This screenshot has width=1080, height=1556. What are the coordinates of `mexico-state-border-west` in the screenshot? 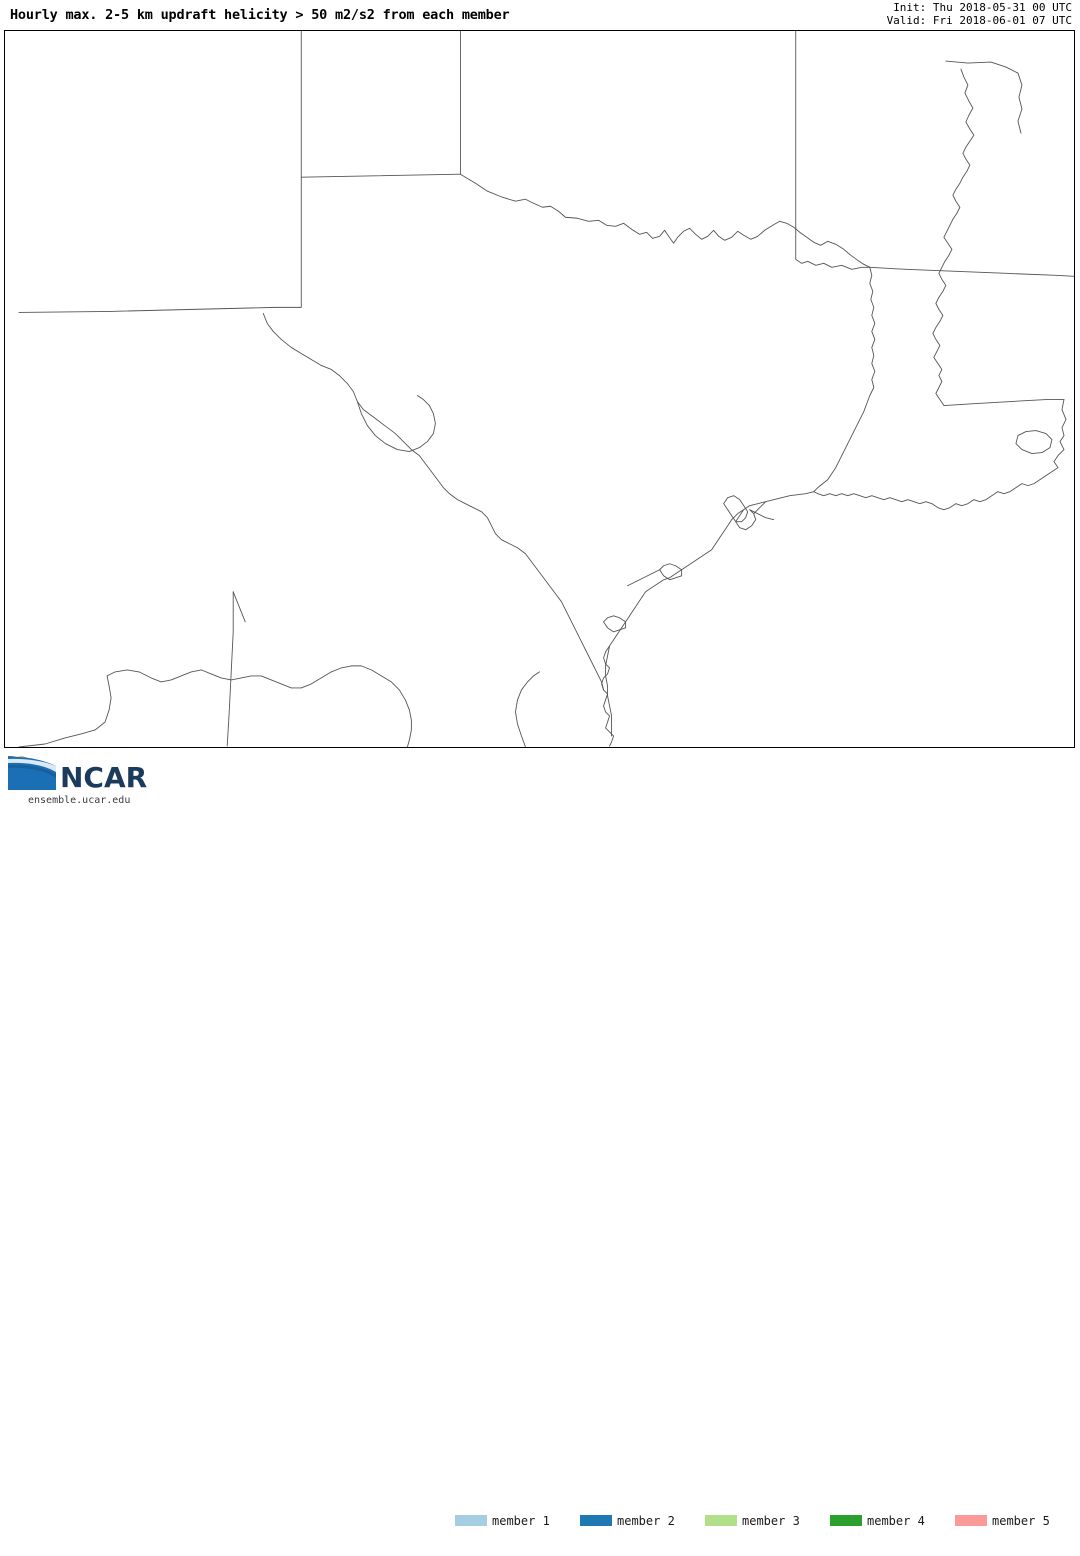 It's located at (230, 669).